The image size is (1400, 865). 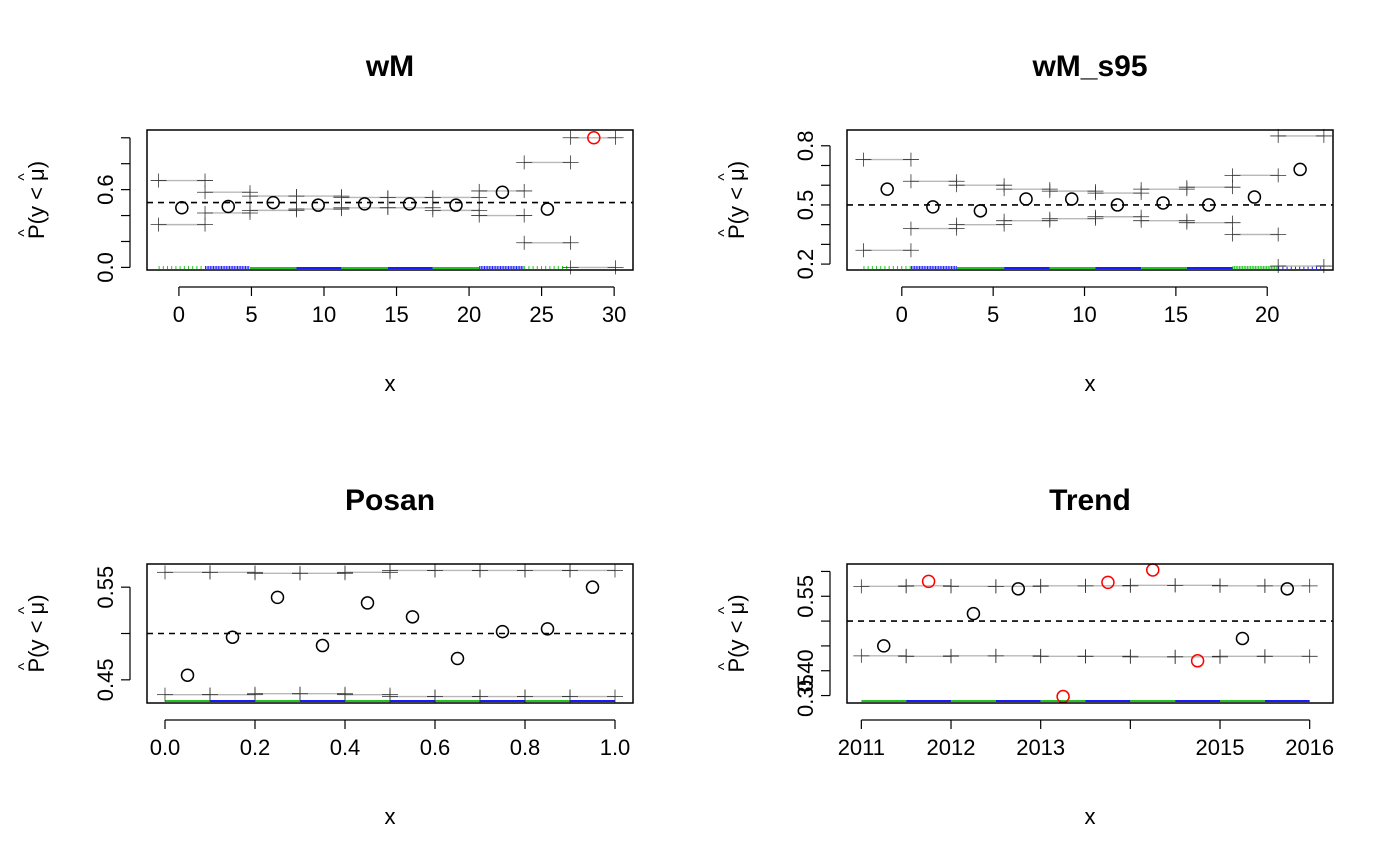 What do you see at coordinates (345, 747) in the screenshot?
I see `x-tick-label: 0.4` at bounding box center [345, 747].